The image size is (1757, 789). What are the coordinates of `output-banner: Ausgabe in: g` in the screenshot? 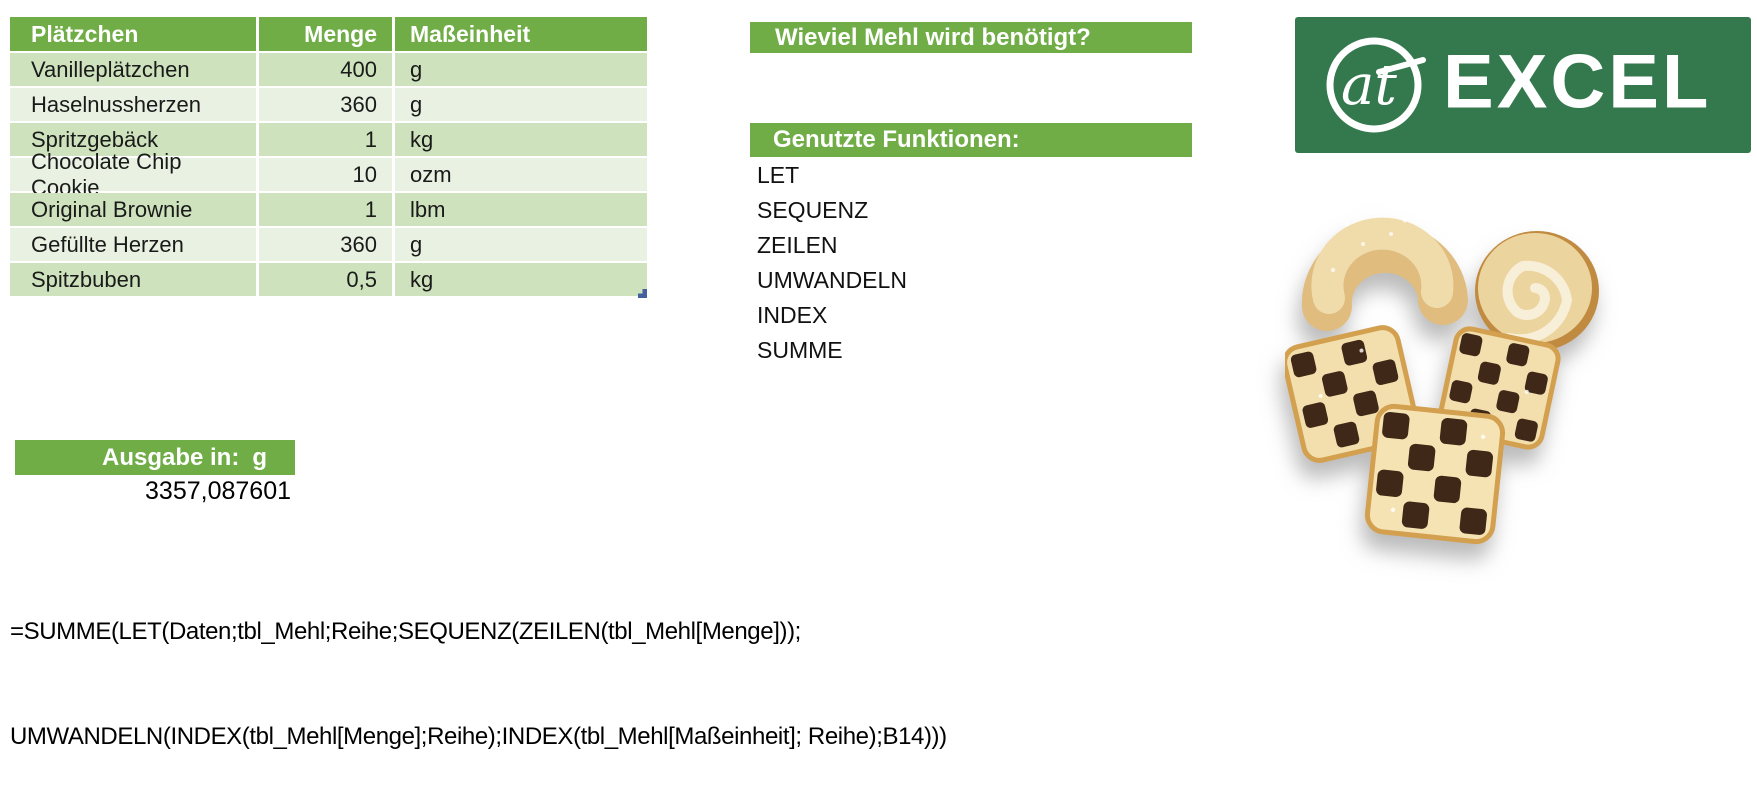 It's located at (155, 457).